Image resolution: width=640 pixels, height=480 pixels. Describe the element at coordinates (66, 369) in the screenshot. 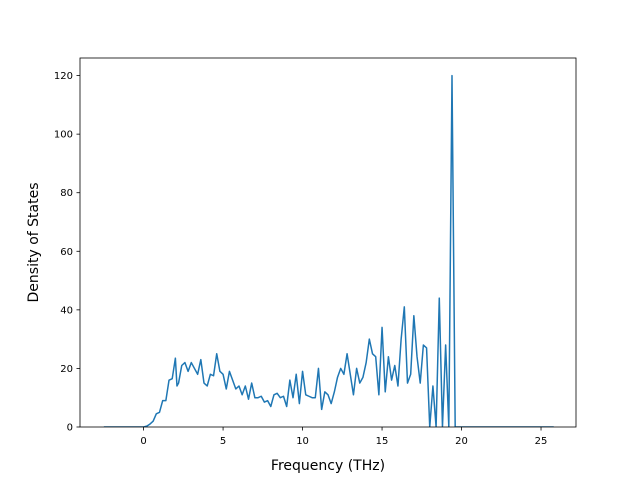

I see `y-tick-label: 20` at that location.